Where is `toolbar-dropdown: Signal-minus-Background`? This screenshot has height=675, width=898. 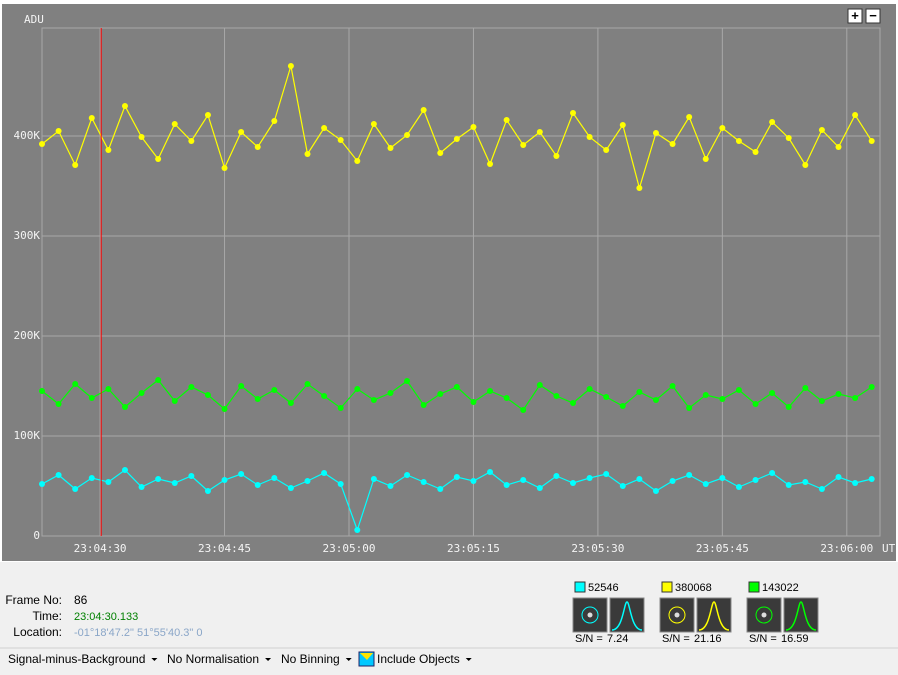
toolbar-dropdown: Signal-minus-Background is located at coordinates (76, 659).